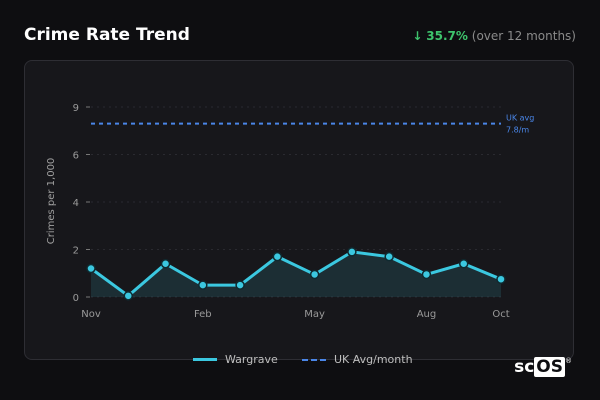 Image resolution: width=600 pixels, height=400 pixels. Describe the element at coordinates (76, 156) in the screenshot. I see `y-tick-label: 6` at that location.